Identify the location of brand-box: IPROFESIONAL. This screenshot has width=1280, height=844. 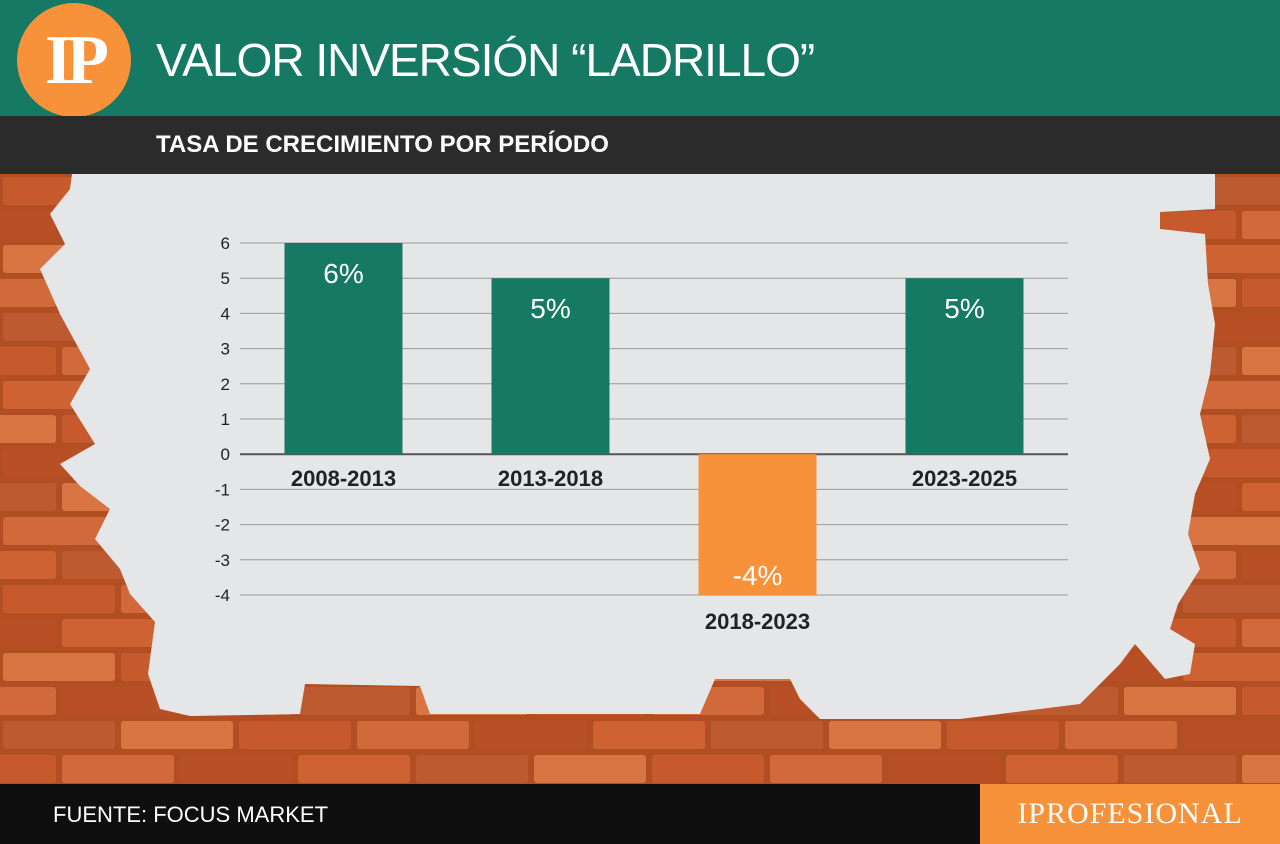
(1130, 814).